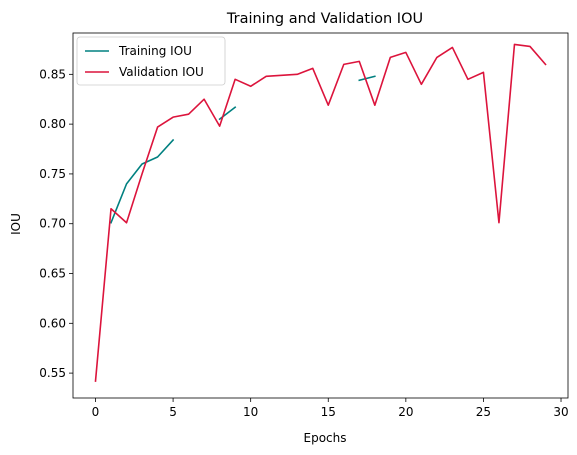 The width and height of the screenshot is (577, 455). I want to click on x-tick-label: 0, so click(96, 412).